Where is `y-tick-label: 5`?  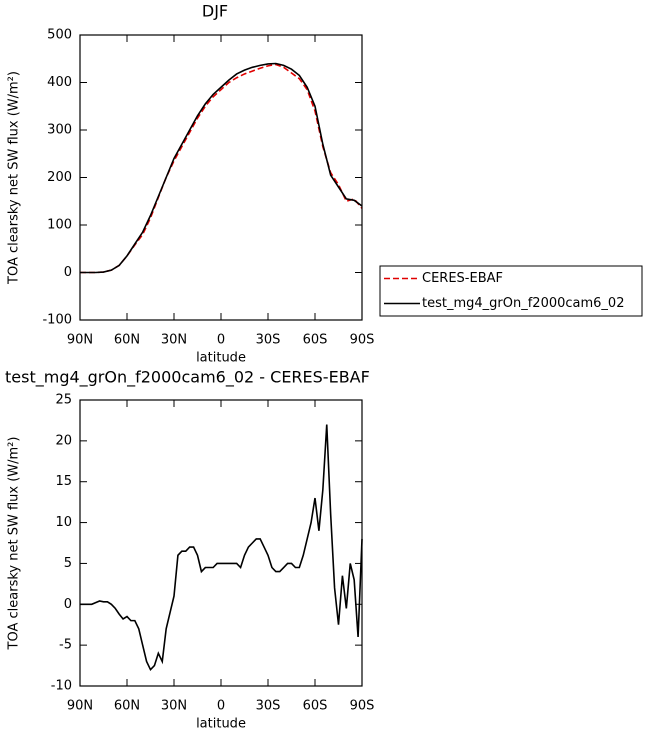 y-tick-label: 5 is located at coordinates (68, 563).